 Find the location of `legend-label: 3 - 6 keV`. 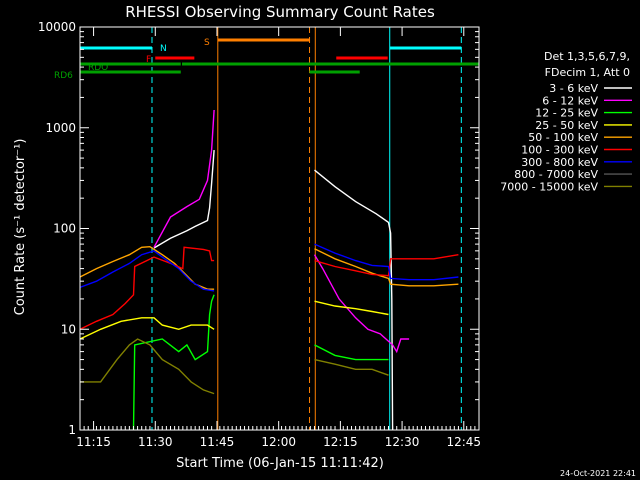

legend-label: 3 - 6 keV is located at coordinates (573, 88).